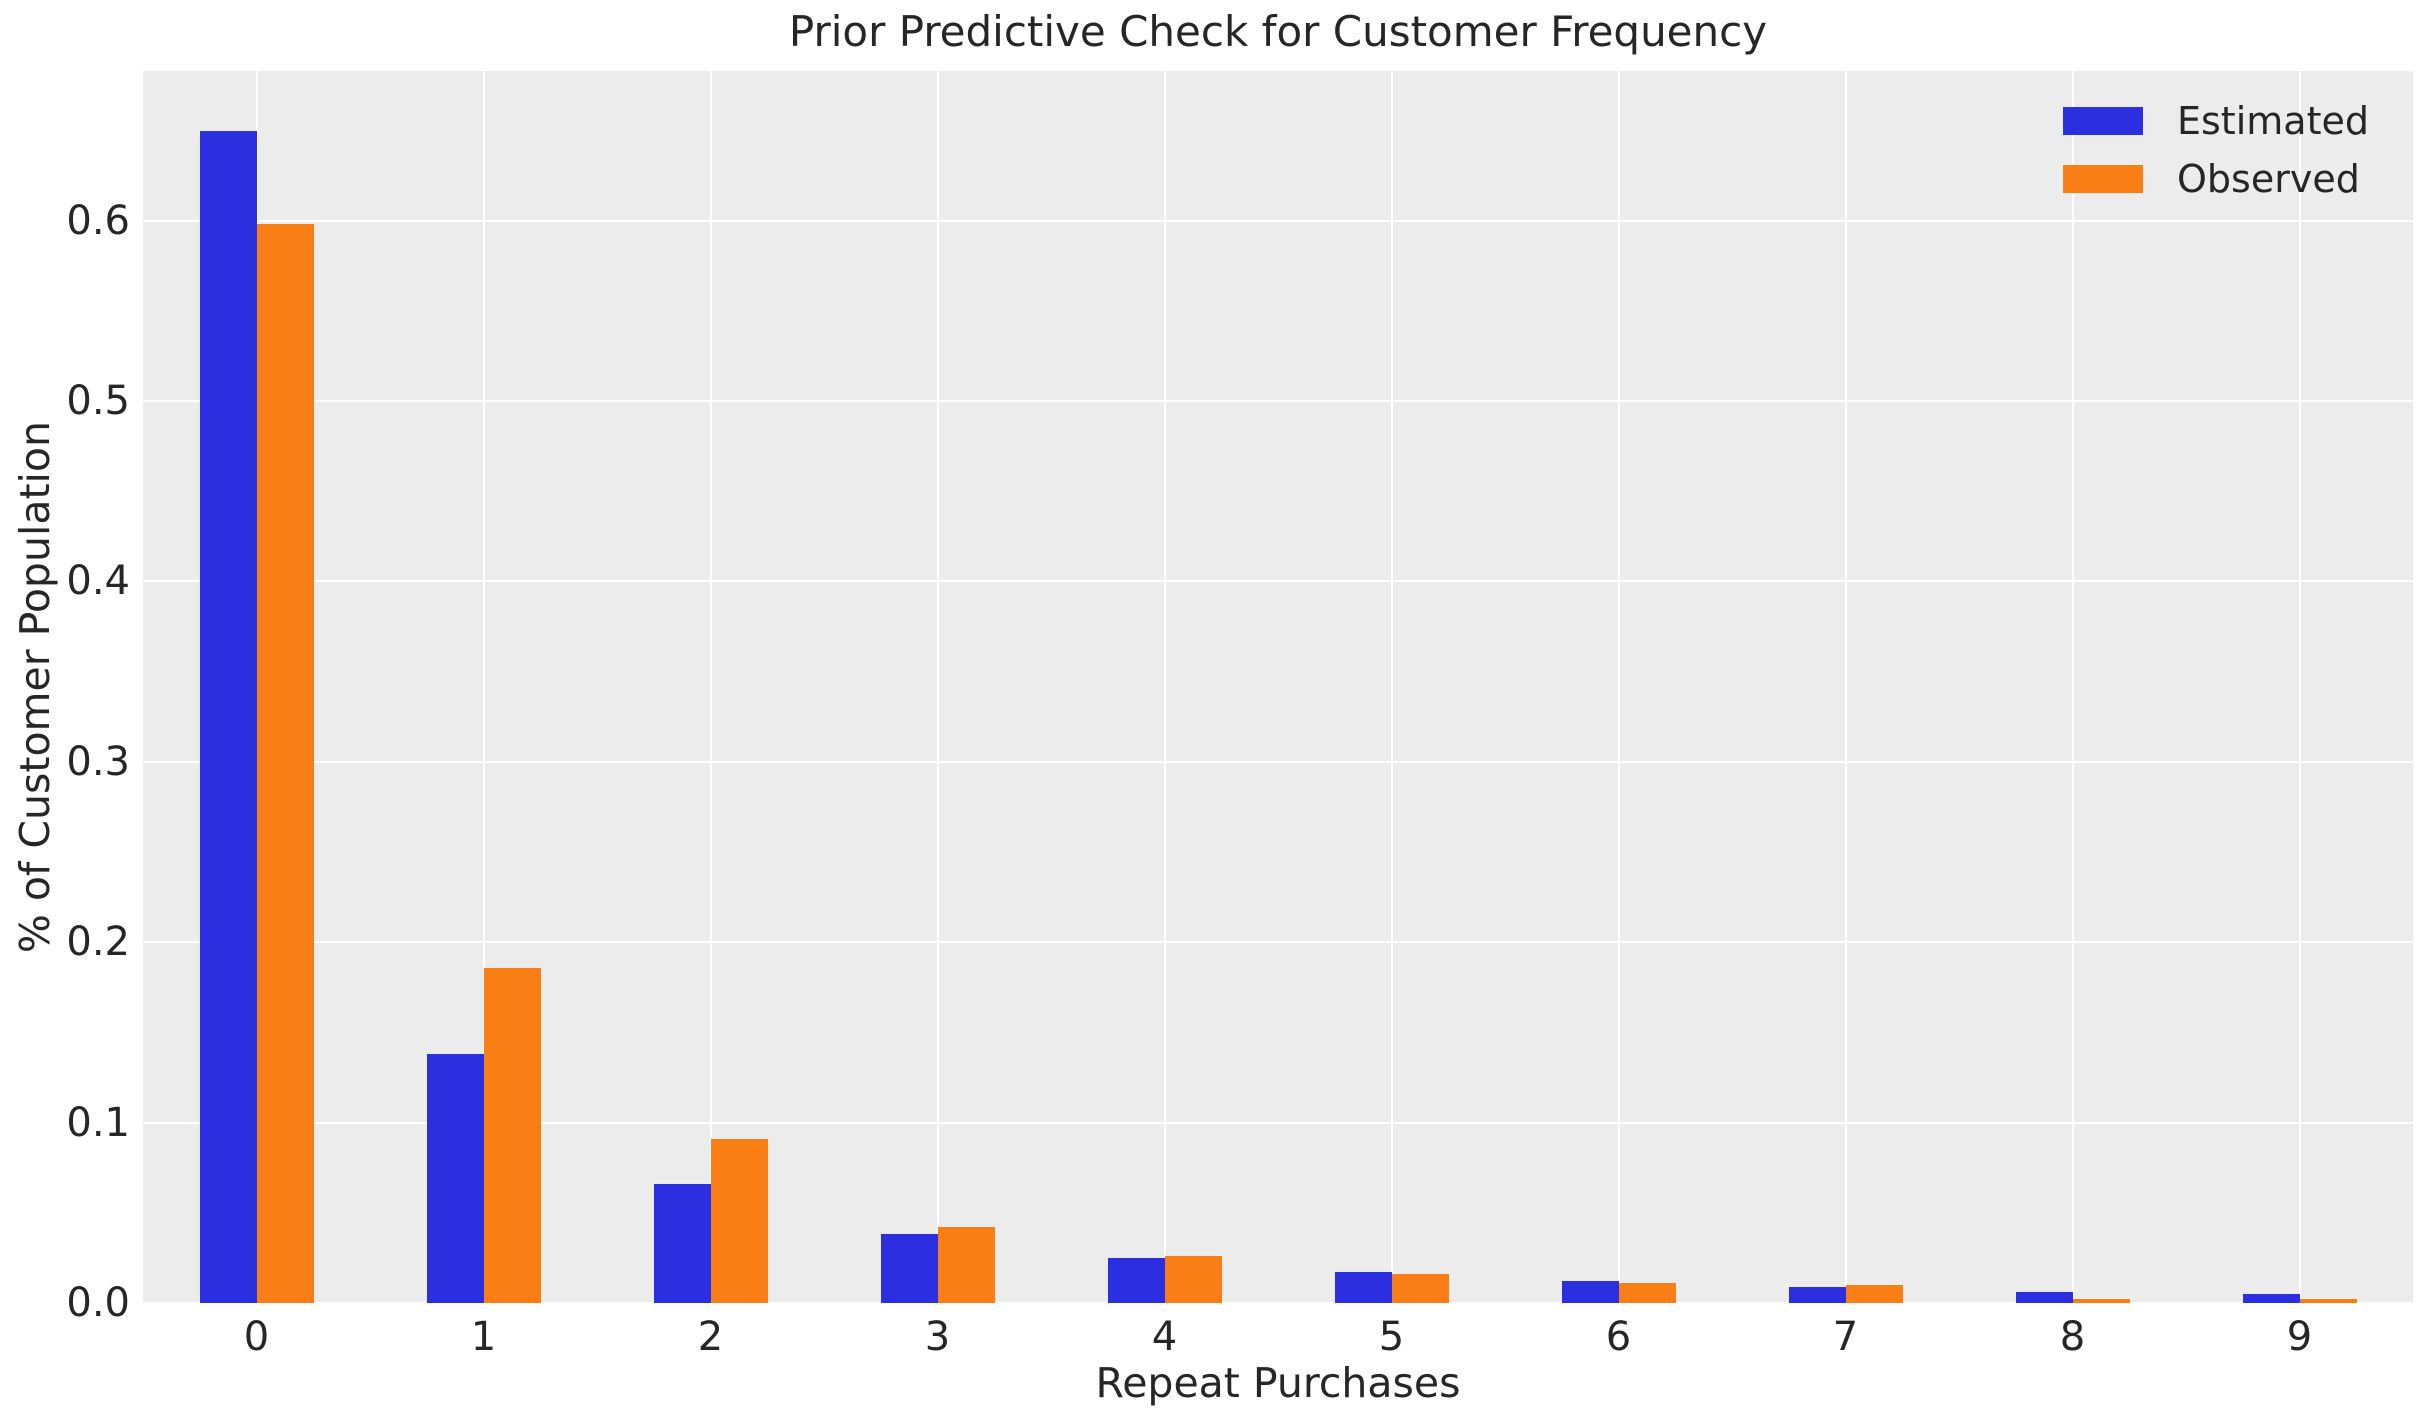  What do you see at coordinates (1618, 1337) in the screenshot?
I see `x-tick-label-6: 6` at bounding box center [1618, 1337].